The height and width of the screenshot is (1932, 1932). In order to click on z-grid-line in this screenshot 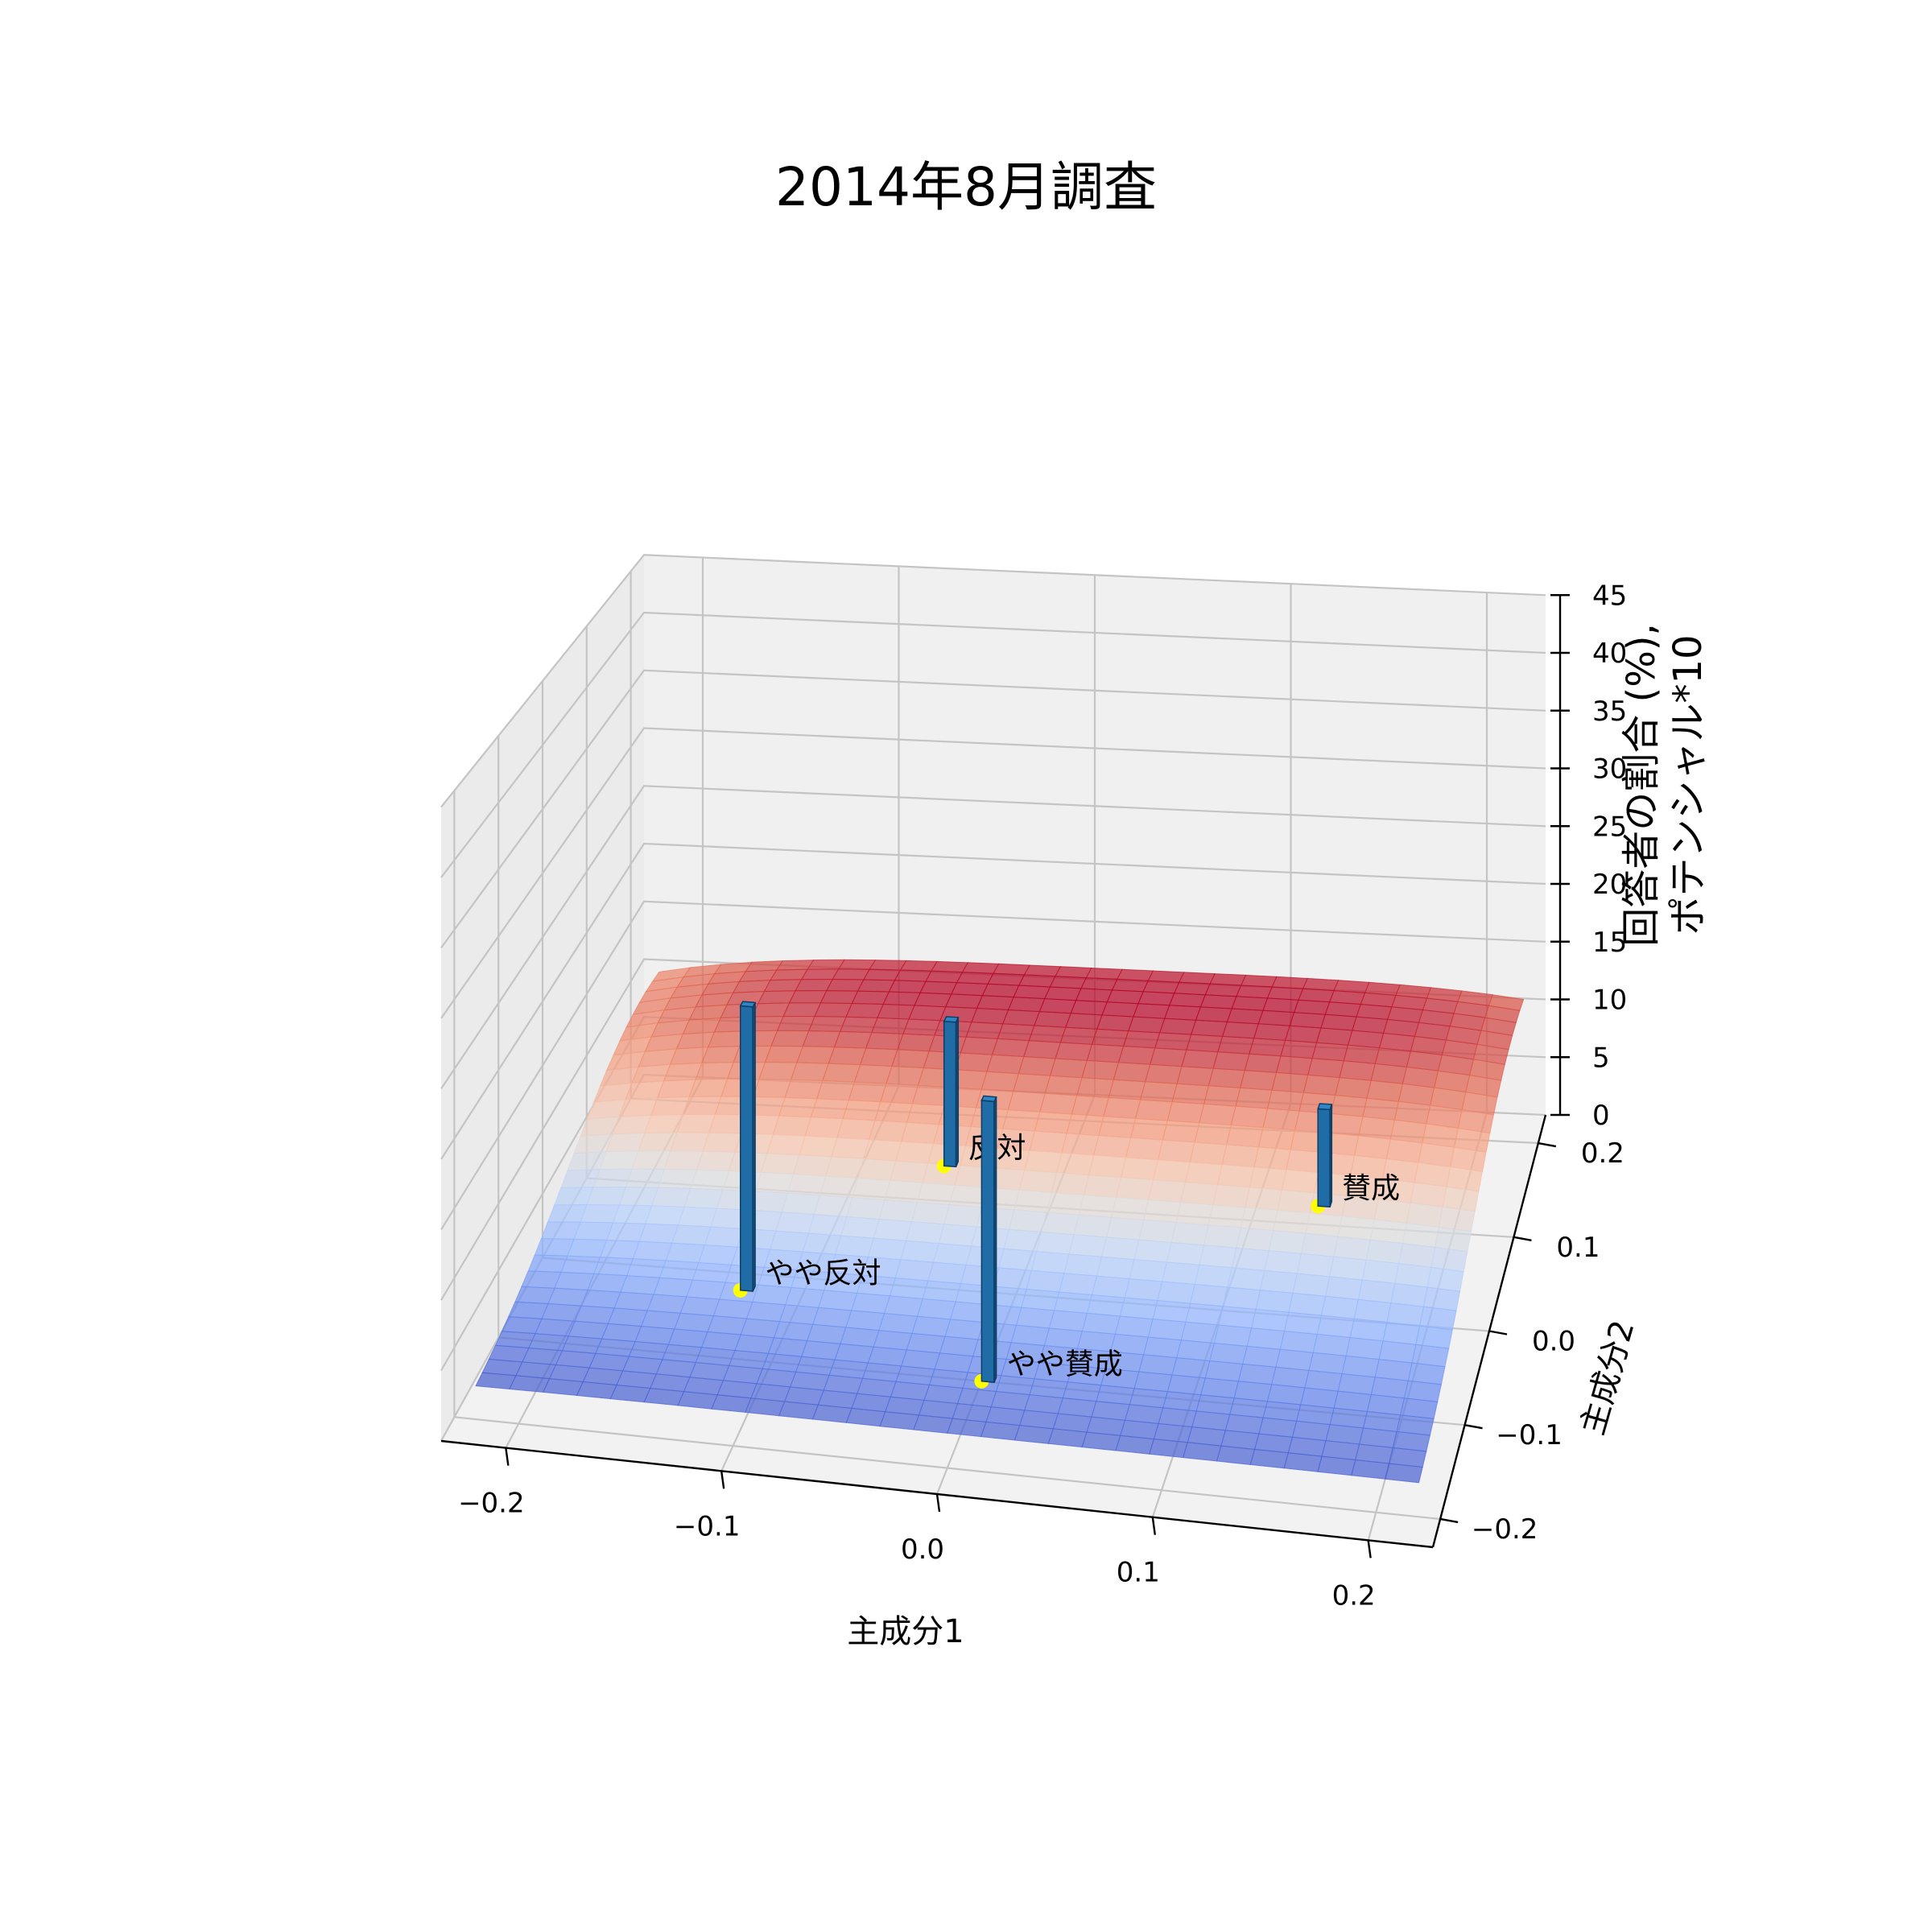, I will do `click(993, 1065)`.